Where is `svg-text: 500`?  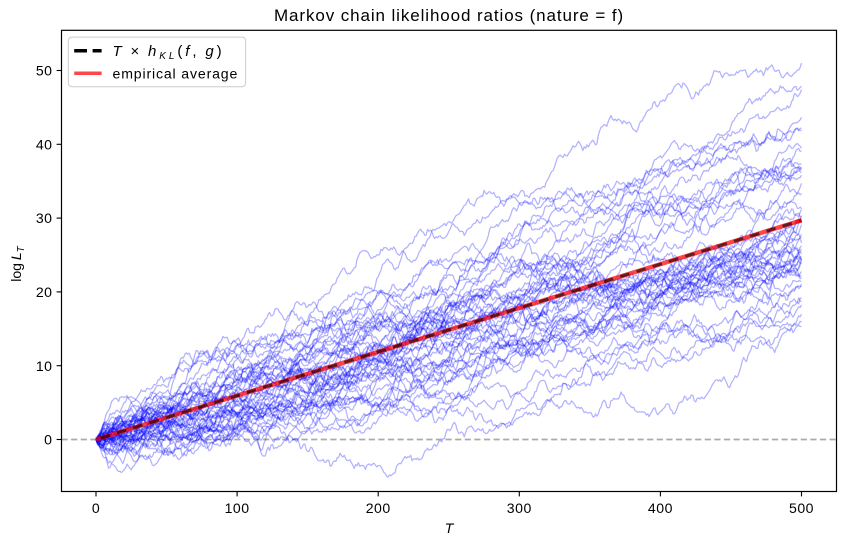
svg-text: 500 is located at coordinates (801, 508).